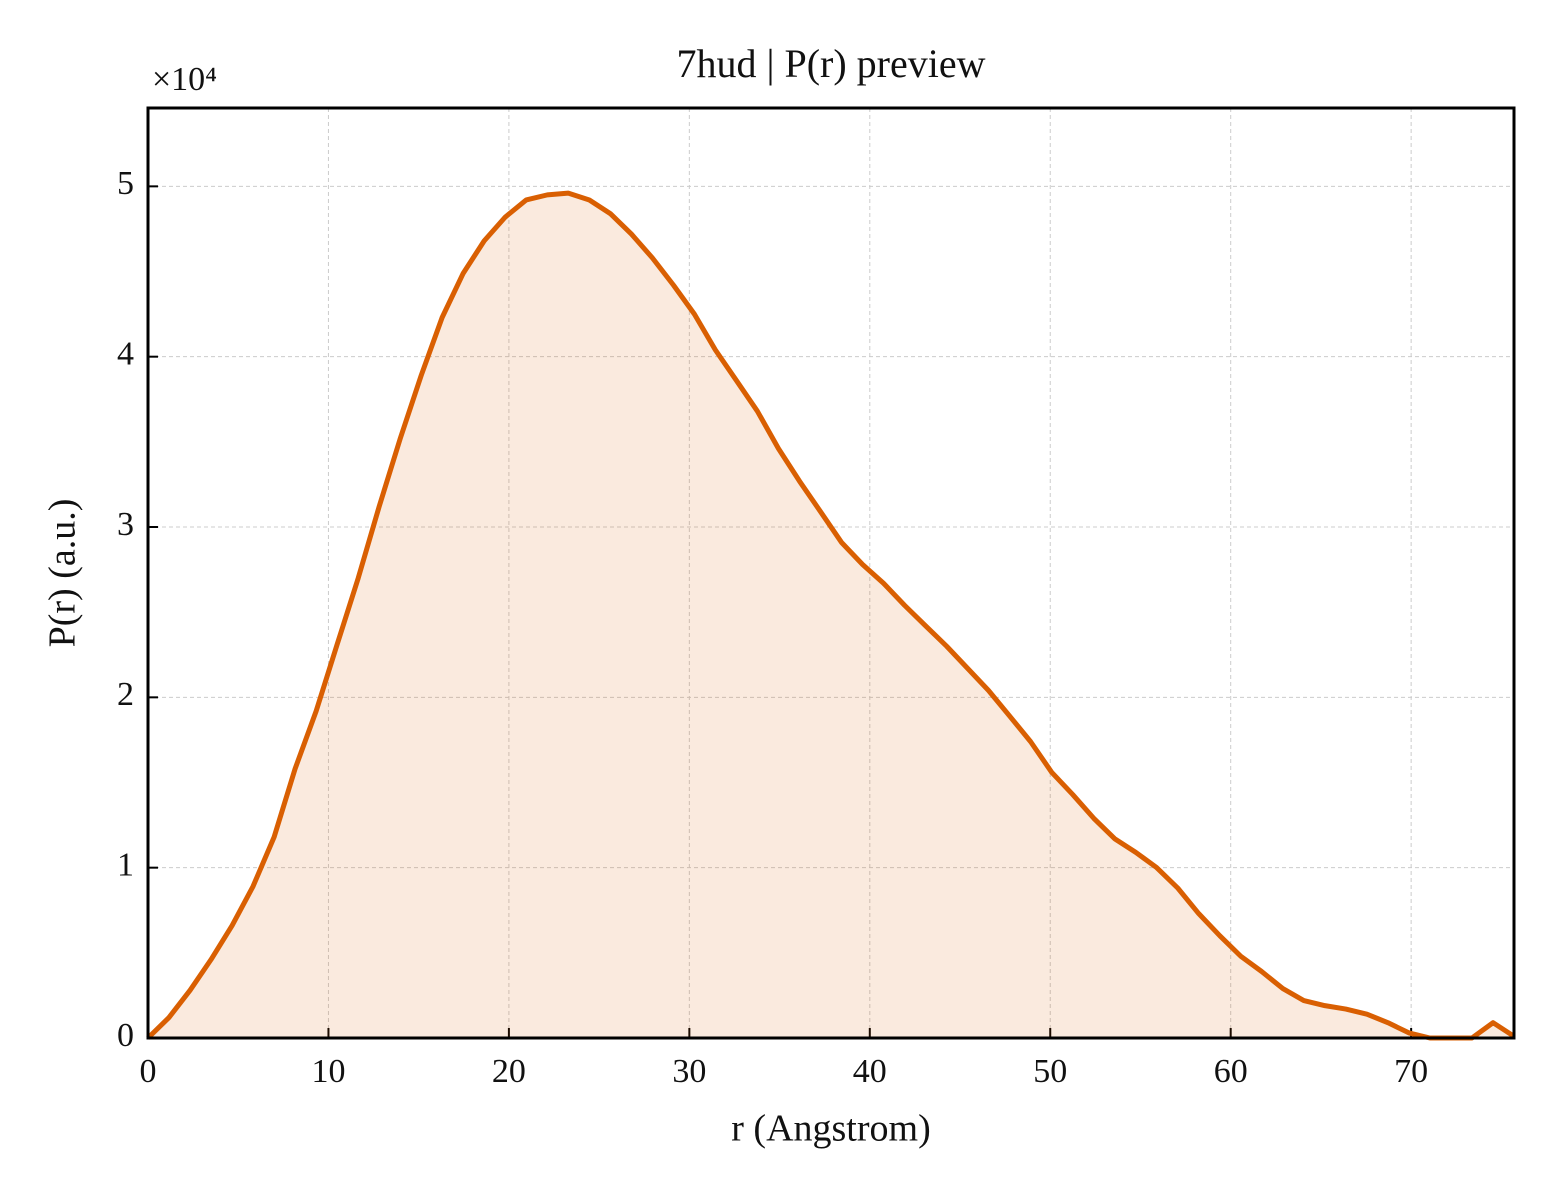 This screenshot has width=1560, height=1200. Describe the element at coordinates (830, 63) in the screenshot. I see `chart-title: 7hud | P(r) preview` at that location.